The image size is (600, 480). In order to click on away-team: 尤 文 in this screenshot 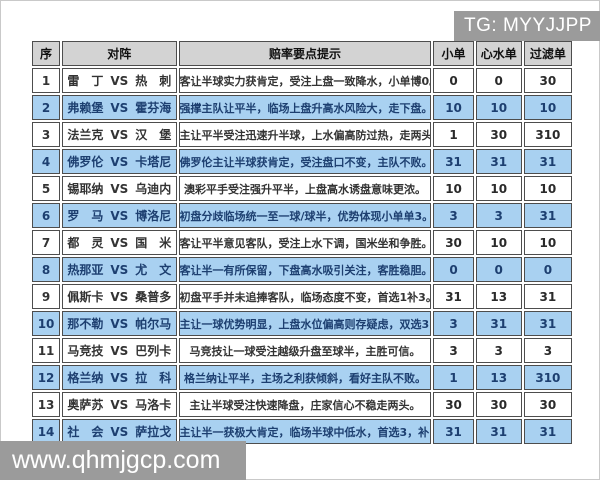, I will do `click(153, 270)`.